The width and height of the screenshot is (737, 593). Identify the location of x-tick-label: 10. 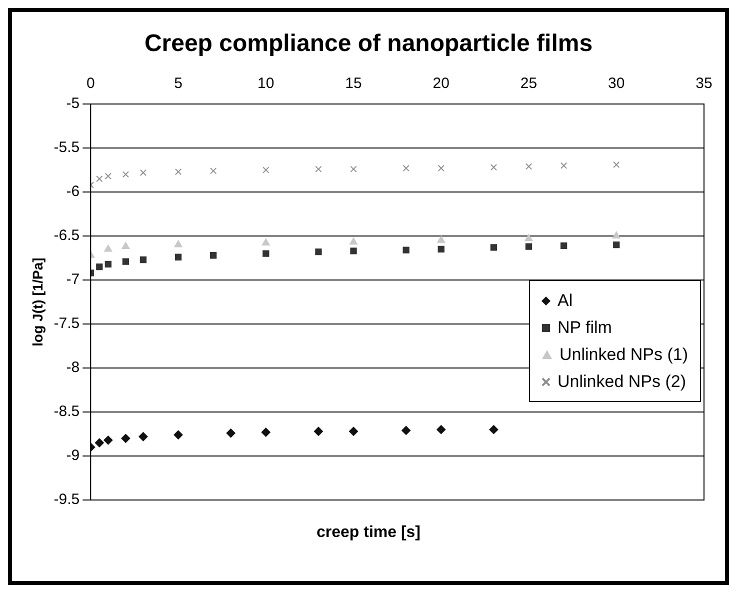
(266, 83).